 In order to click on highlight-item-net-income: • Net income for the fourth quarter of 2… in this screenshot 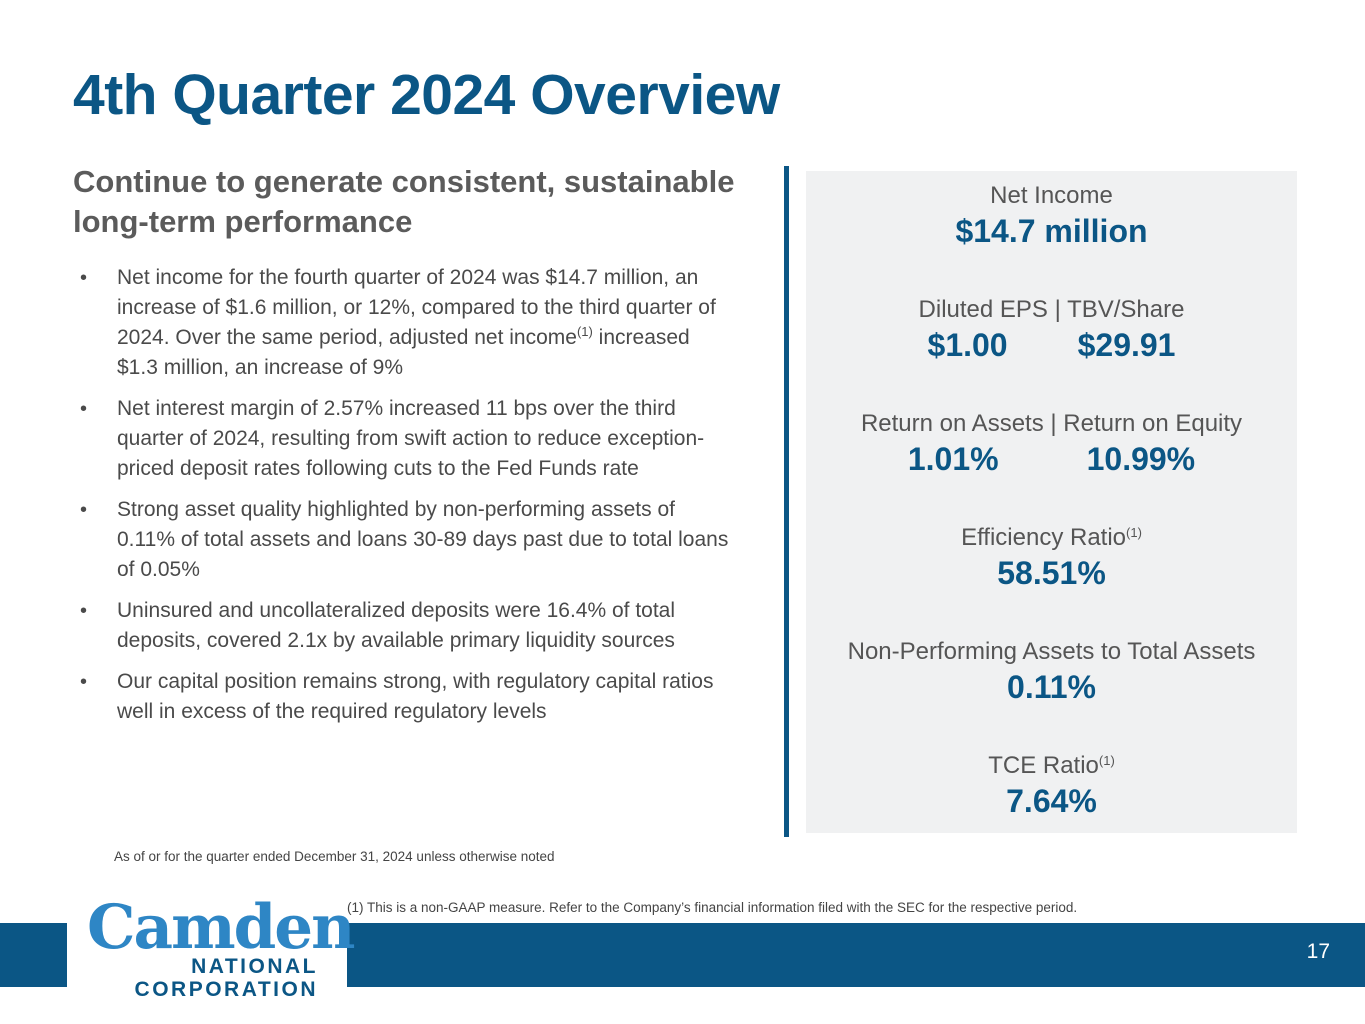, I will do `click(405, 323)`.